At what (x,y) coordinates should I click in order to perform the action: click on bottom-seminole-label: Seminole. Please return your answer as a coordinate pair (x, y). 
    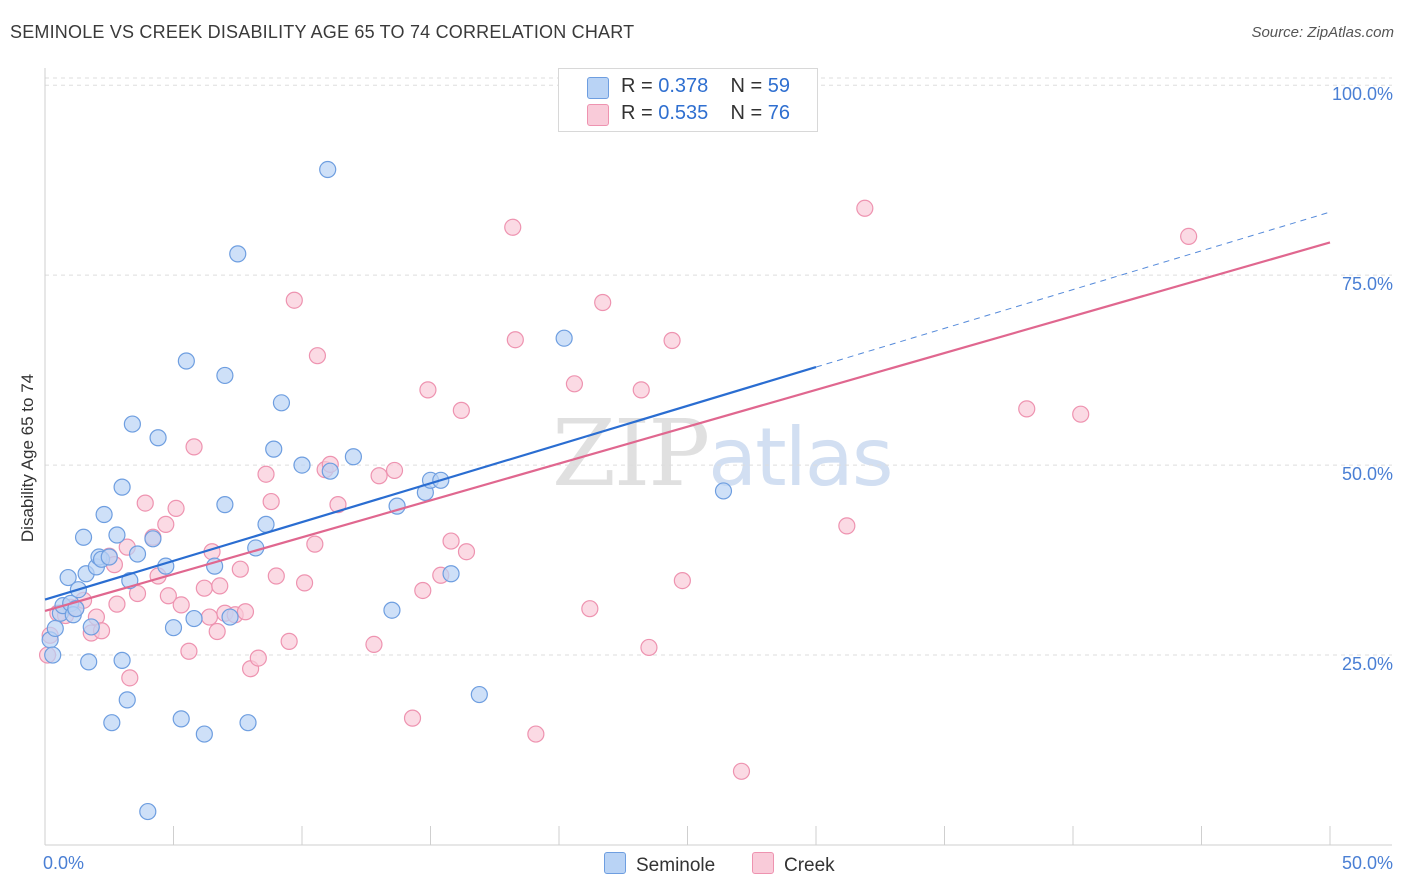
    Looking at the image, I should click on (676, 865).